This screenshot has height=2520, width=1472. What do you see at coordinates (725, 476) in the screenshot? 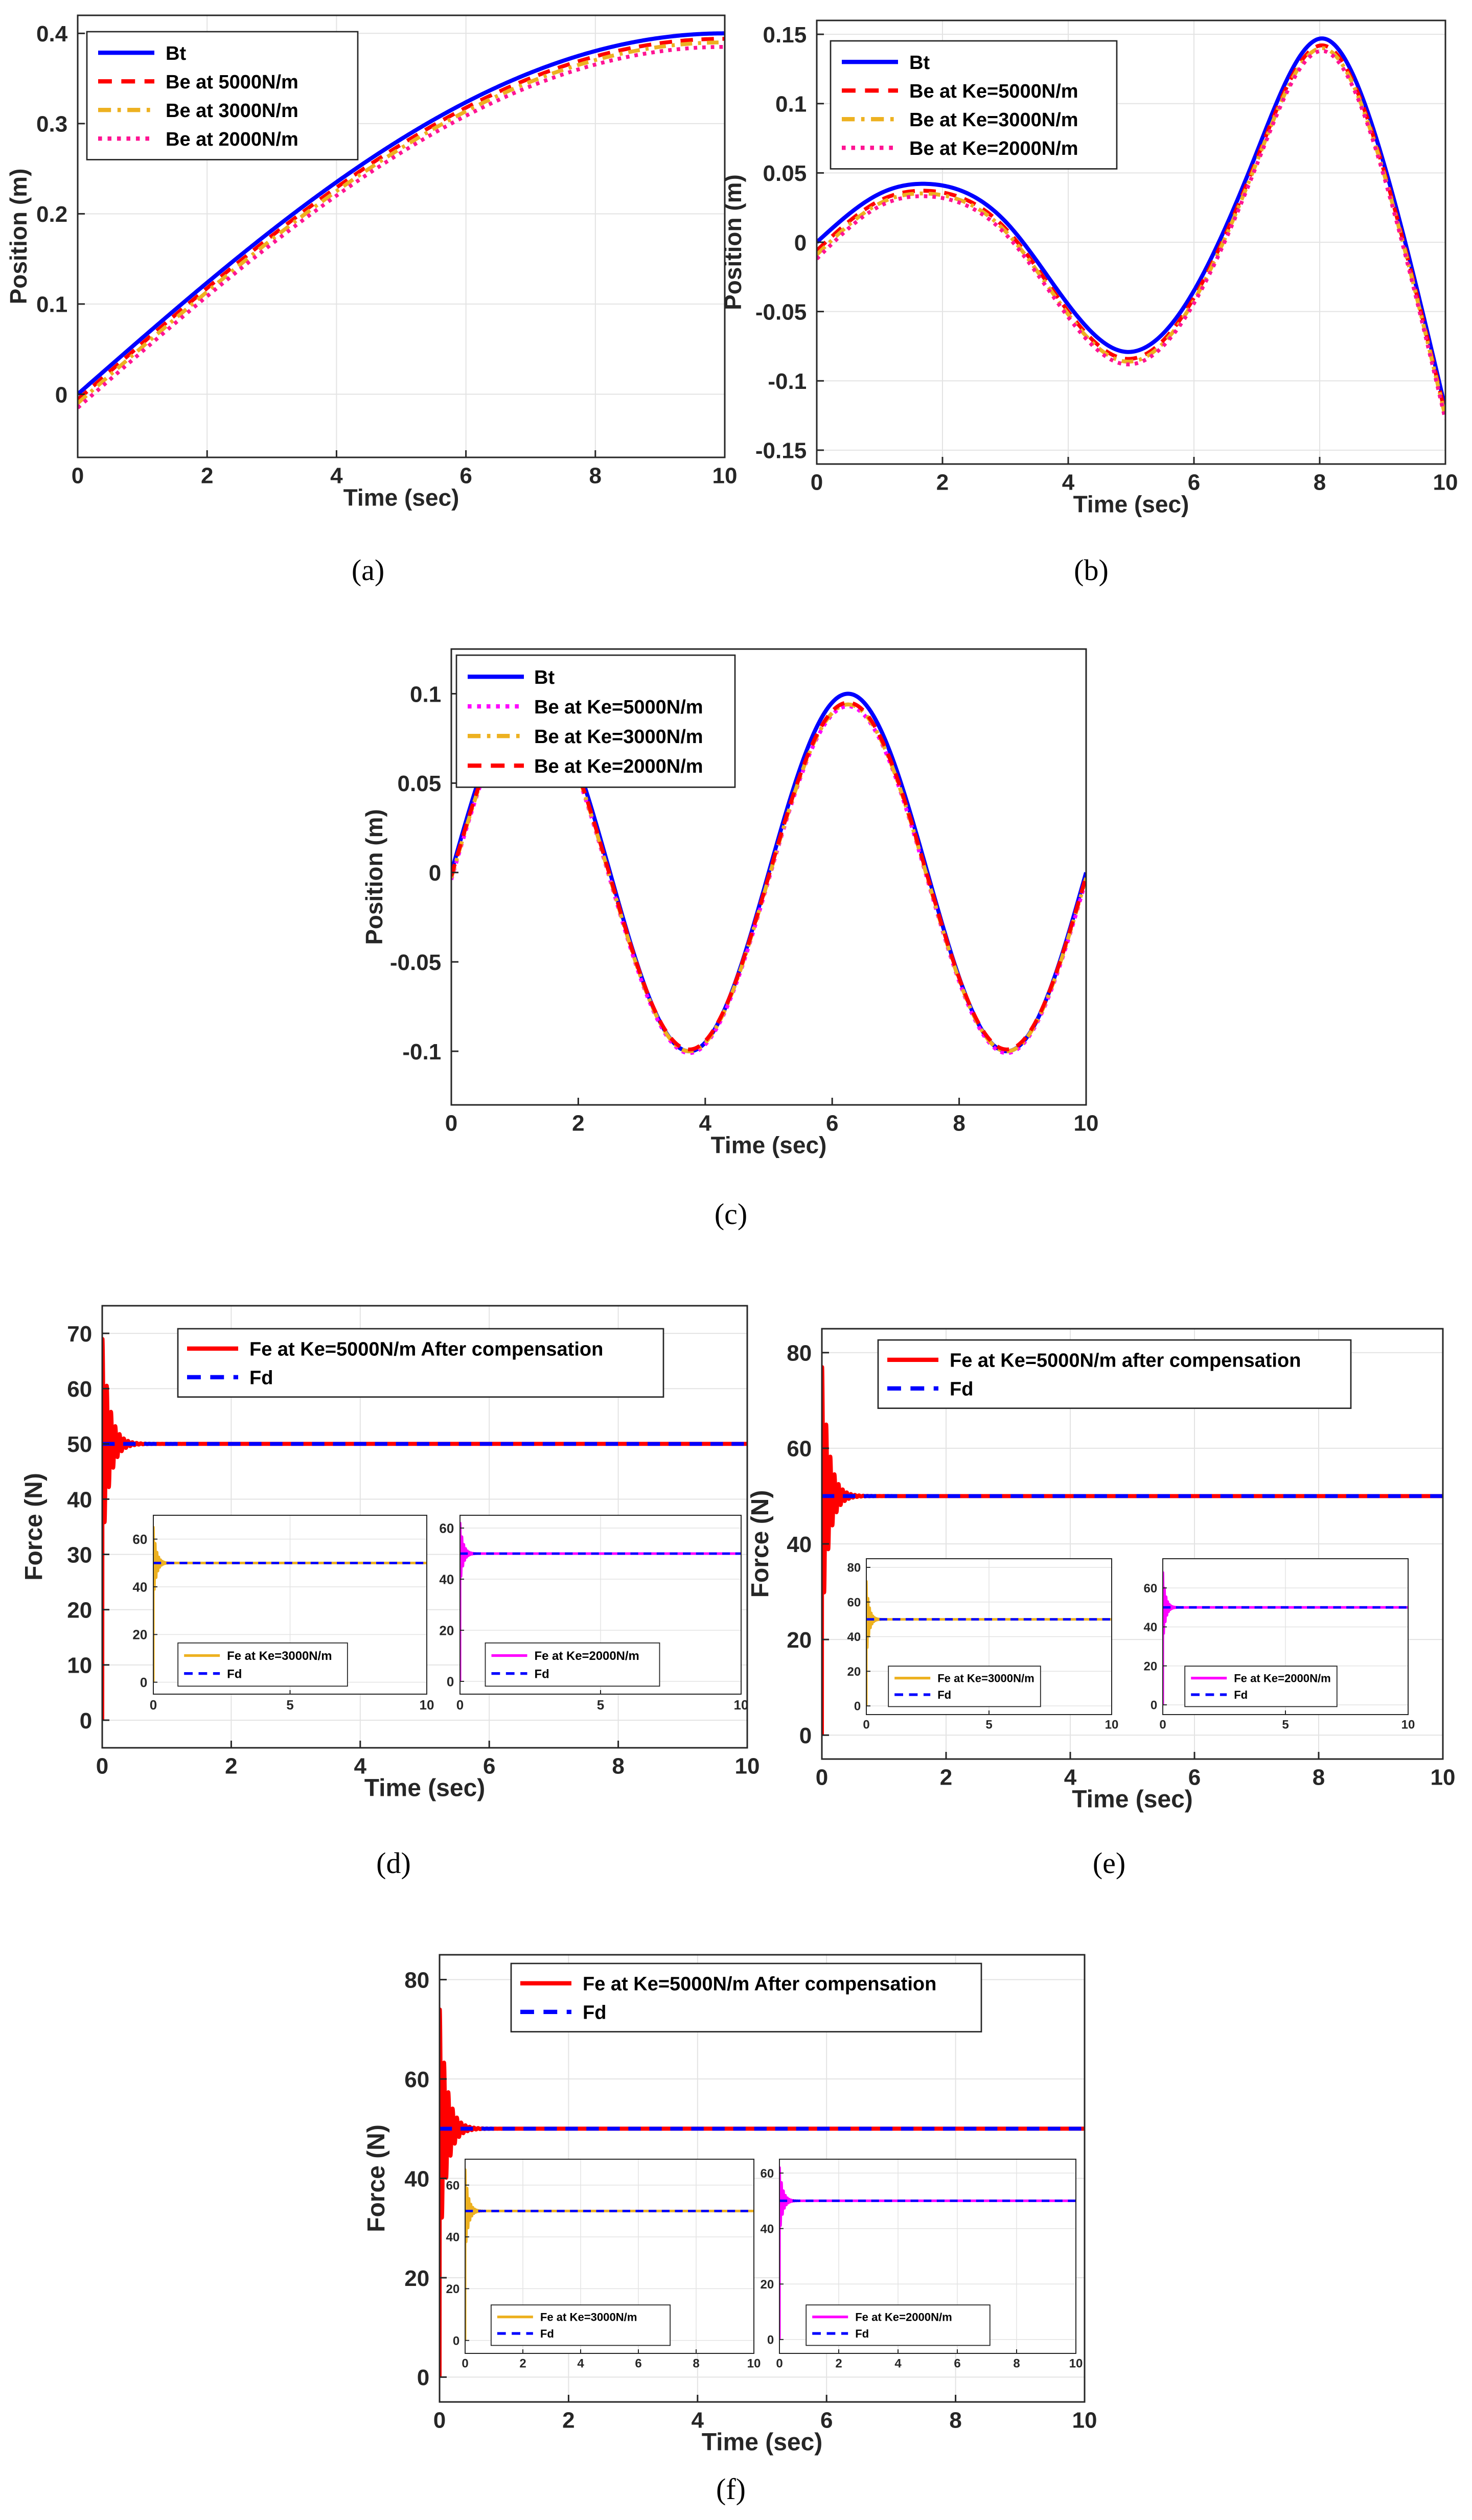
I see `panel-a-xtick-label: 10` at bounding box center [725, 476].